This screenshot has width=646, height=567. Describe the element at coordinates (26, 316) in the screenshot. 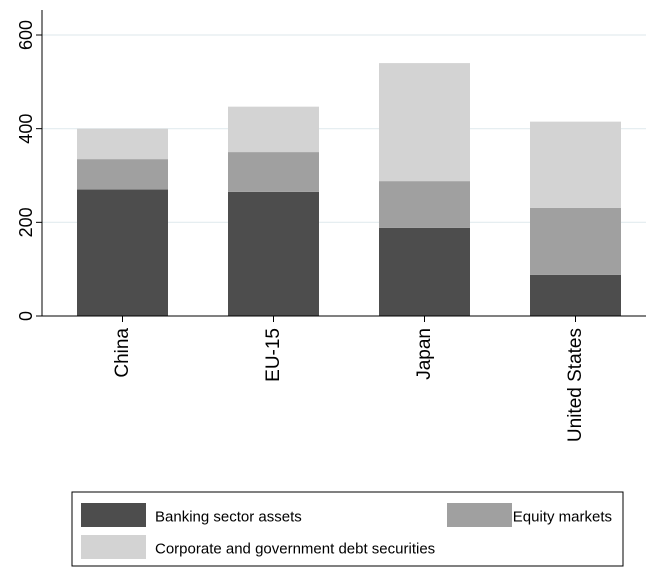

I see `y-tick-label: 0` at that location.